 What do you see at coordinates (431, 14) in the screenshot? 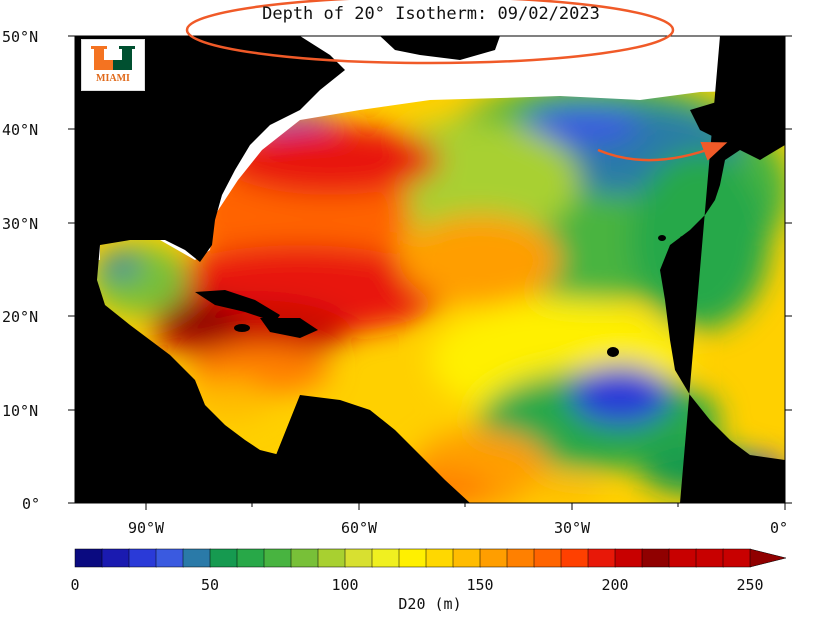
I see `map-title: Depth of 20° Isotherm: 09/02/2023` at bounding box center [431, 14].